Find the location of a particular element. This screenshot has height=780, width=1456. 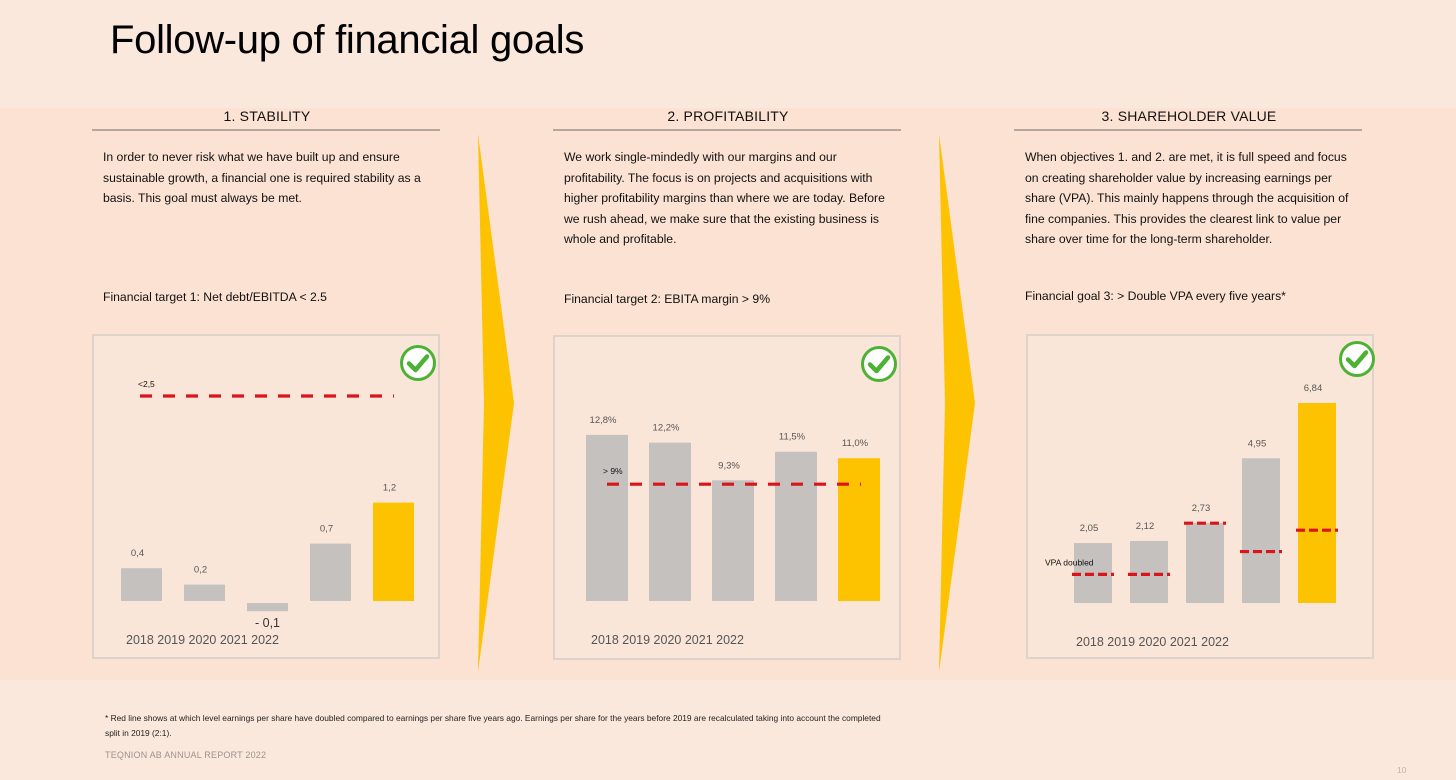

data-label-2020: 2,73 is located at coordinates (1201, 508).